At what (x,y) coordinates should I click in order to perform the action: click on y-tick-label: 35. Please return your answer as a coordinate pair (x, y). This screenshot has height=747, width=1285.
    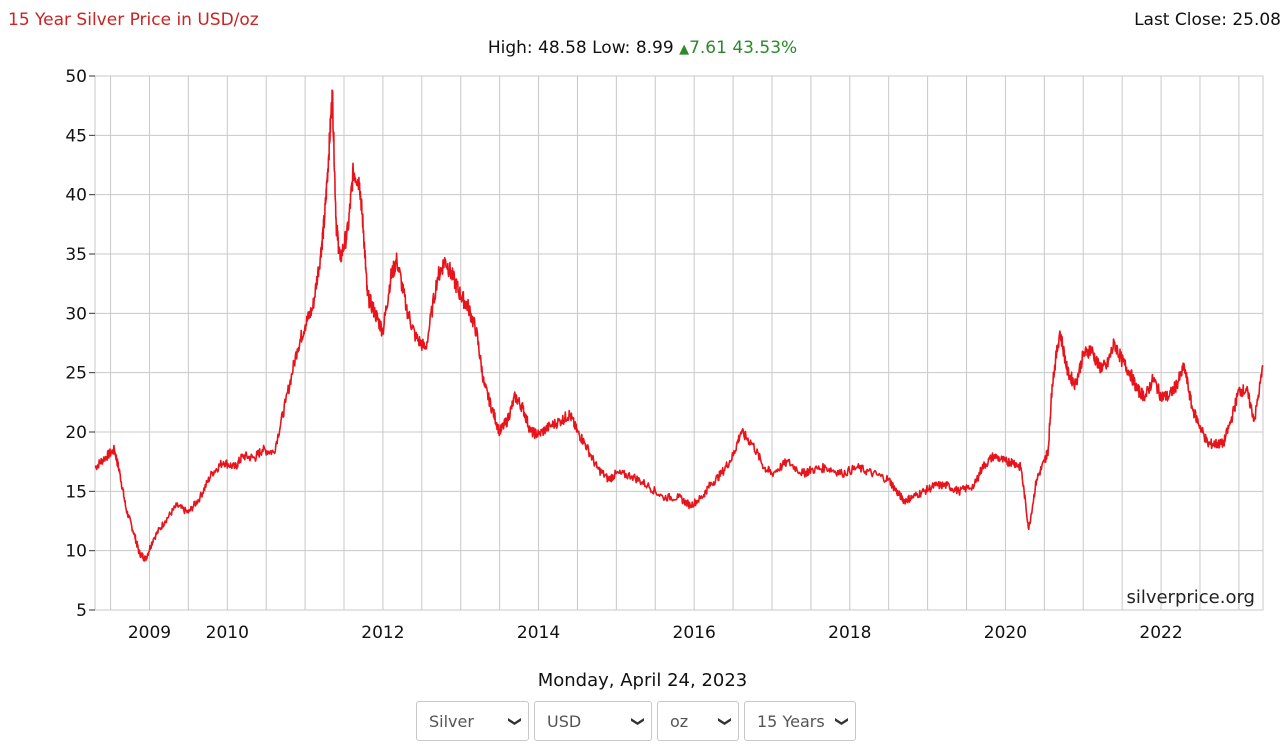
    Looking at the image, I should click on (76, 255).